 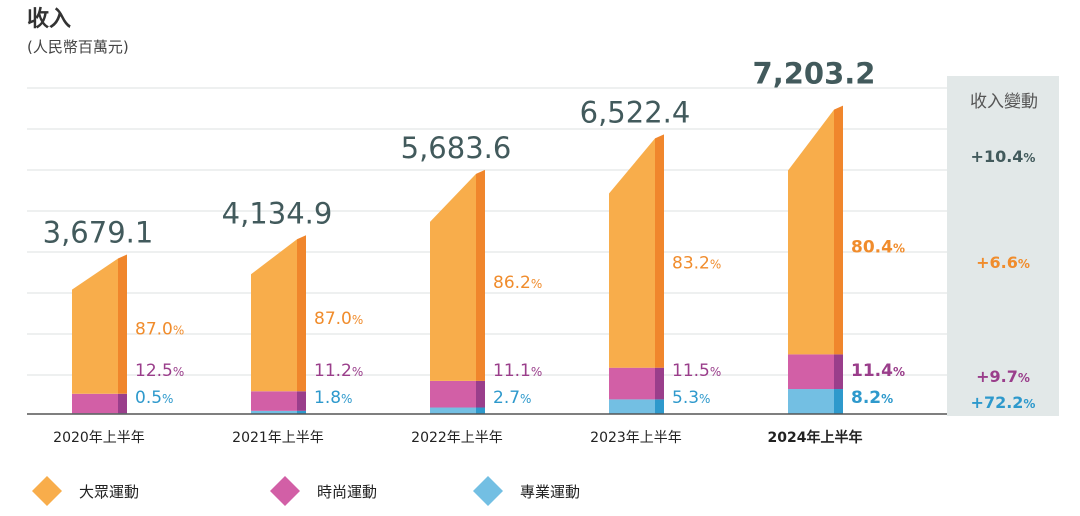 What do you see at coordinates (512, 398) in the screenshot?
I see `pct-label-pro: 2.7%` at bounding box center [512, 398].